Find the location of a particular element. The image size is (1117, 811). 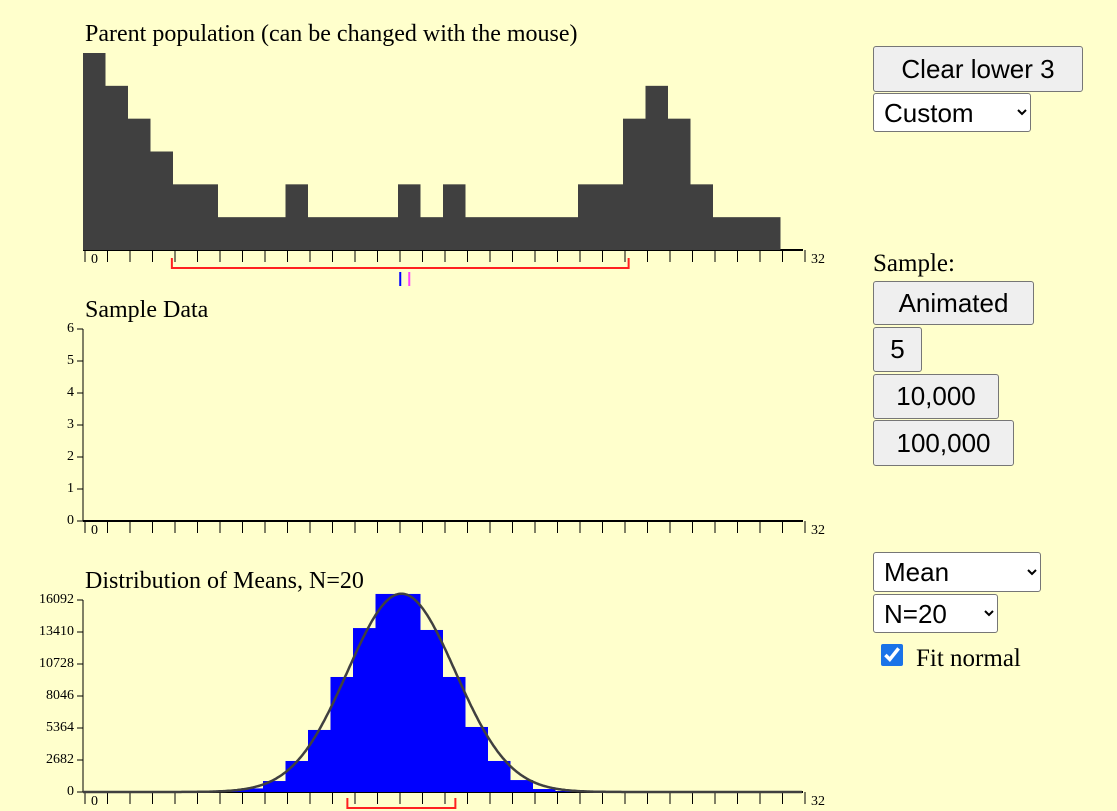

y-tick-label: 8046 is located at coordinates (60, 695).